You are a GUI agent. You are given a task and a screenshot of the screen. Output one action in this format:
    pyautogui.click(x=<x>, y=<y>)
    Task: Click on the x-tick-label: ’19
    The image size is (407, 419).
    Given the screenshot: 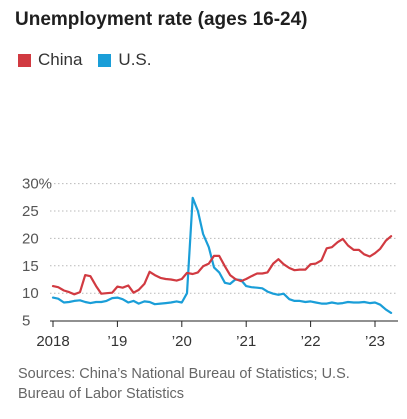 What is the action you would take?
    pyautogui.click(x=117, y=341)
    